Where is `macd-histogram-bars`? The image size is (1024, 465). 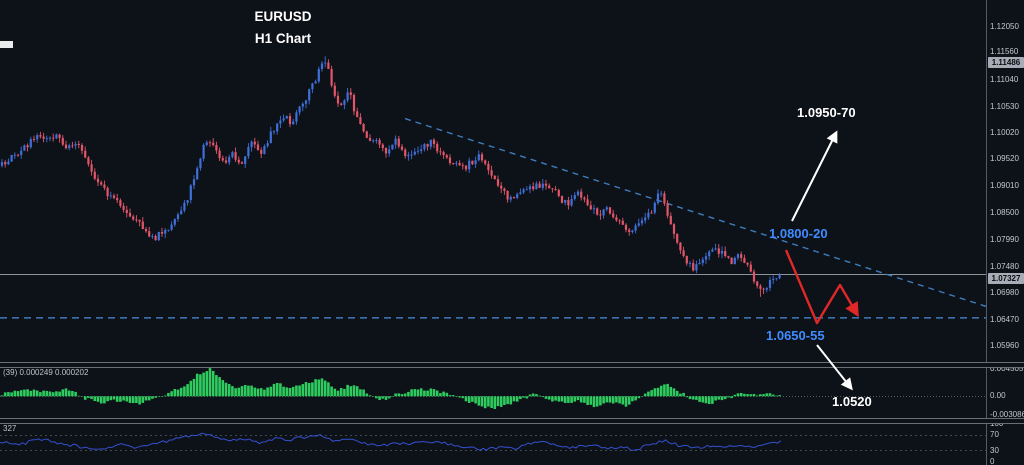
macd-histogram-bars is located at coordinates (390, 388).